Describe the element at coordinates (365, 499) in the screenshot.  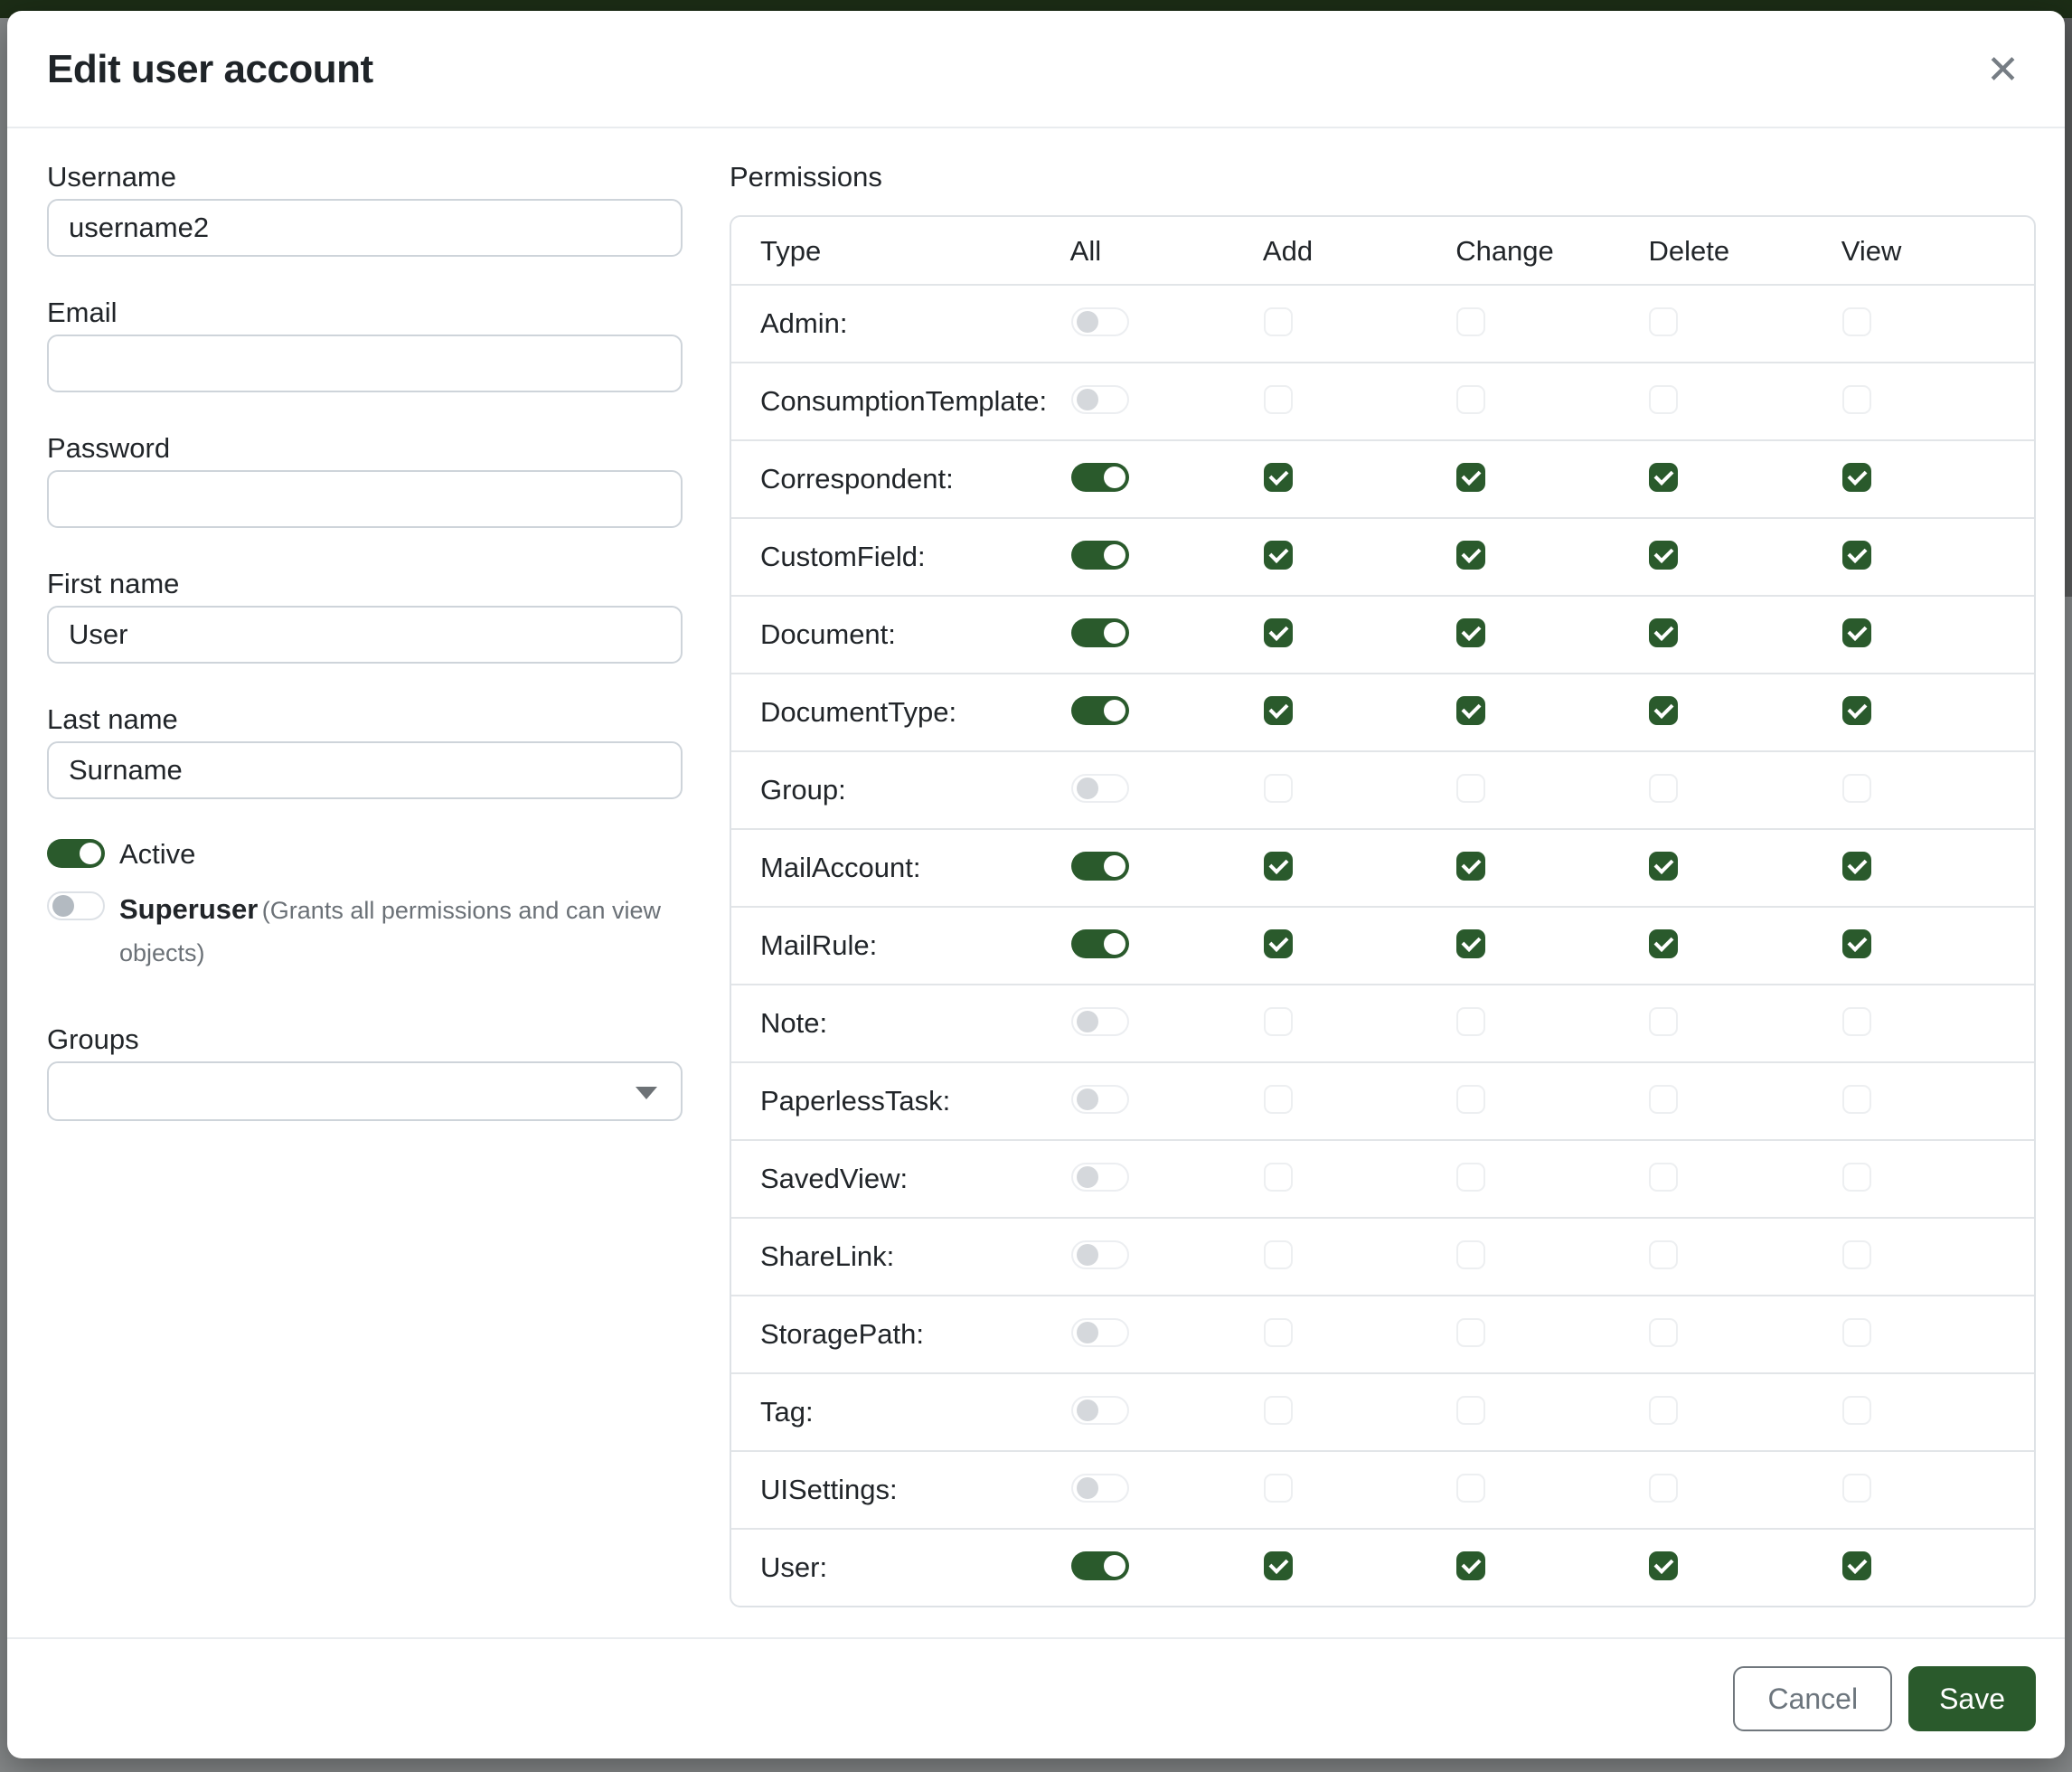
I see `password-field` at that location.